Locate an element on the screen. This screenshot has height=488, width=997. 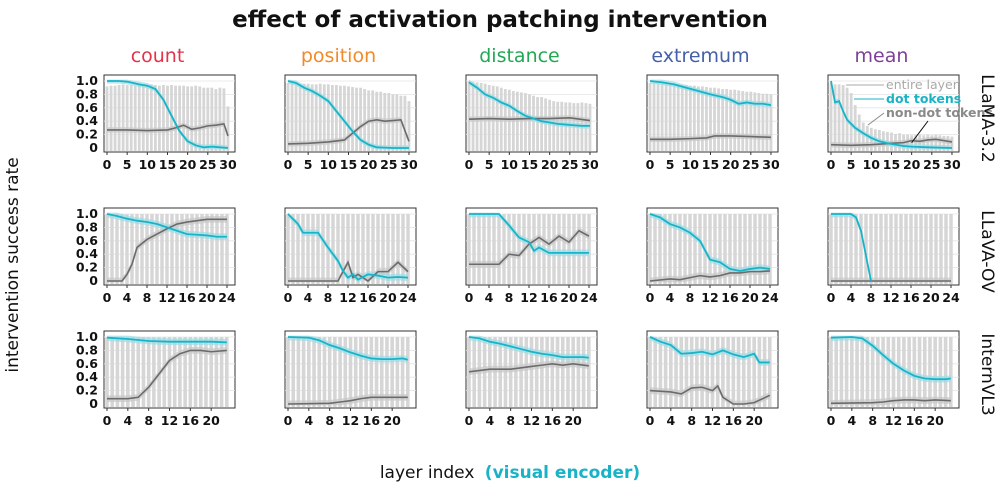
legend-arrow-nondot is located at coordinates (876, 119).